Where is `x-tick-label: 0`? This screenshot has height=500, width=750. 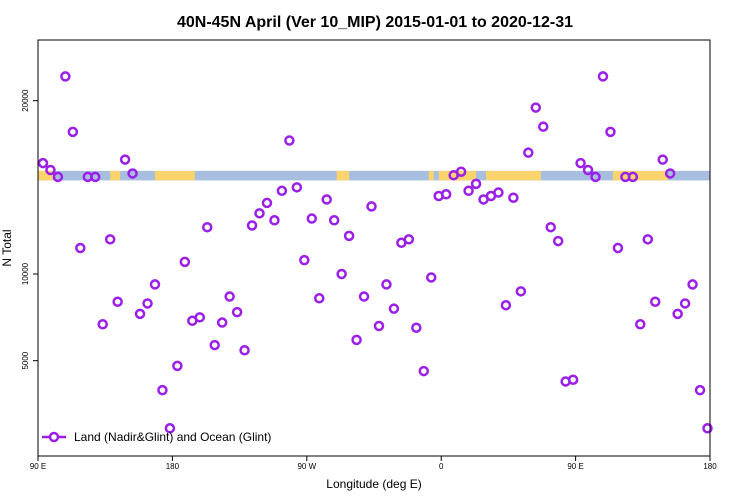
x-tick-label: 0 is located at coordinates (441, 466).